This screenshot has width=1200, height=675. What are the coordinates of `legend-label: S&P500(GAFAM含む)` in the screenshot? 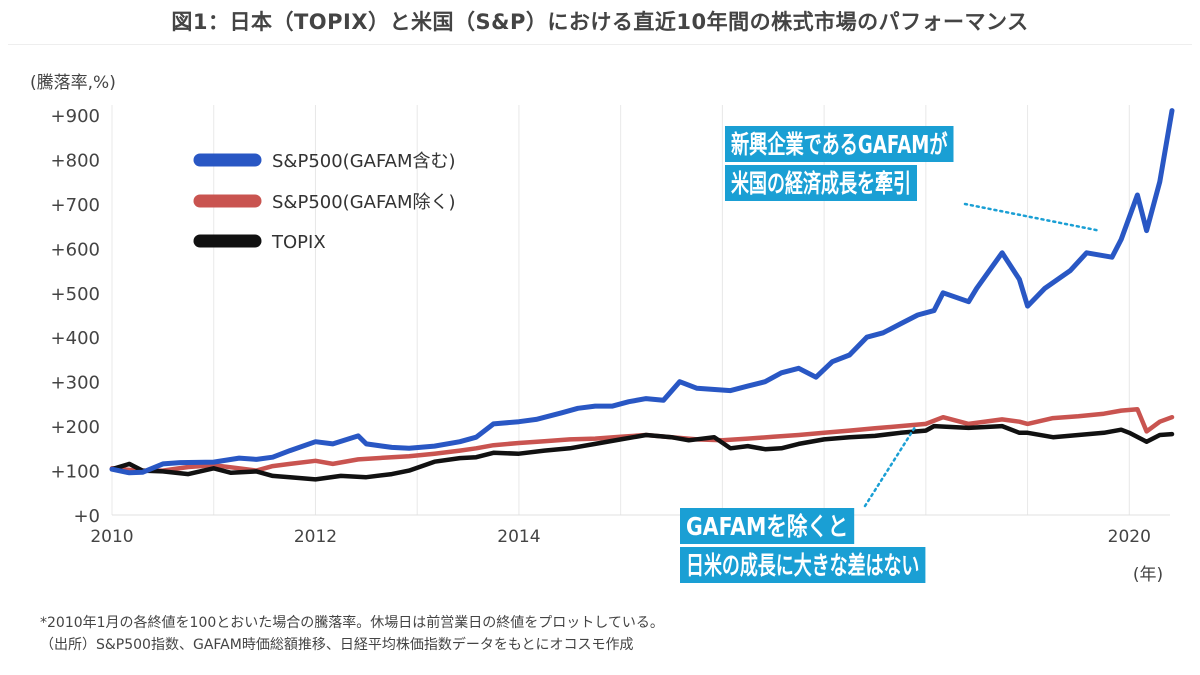 It's located at (364, 161).